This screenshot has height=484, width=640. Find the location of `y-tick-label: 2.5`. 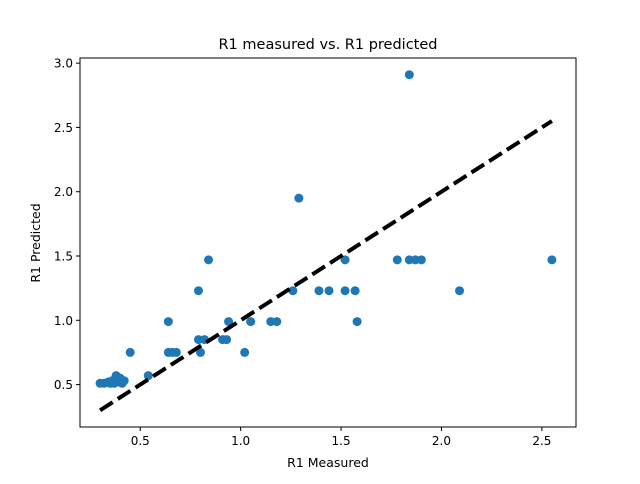

y-tick-label: 2.5 is located at coordinates (63, 128).